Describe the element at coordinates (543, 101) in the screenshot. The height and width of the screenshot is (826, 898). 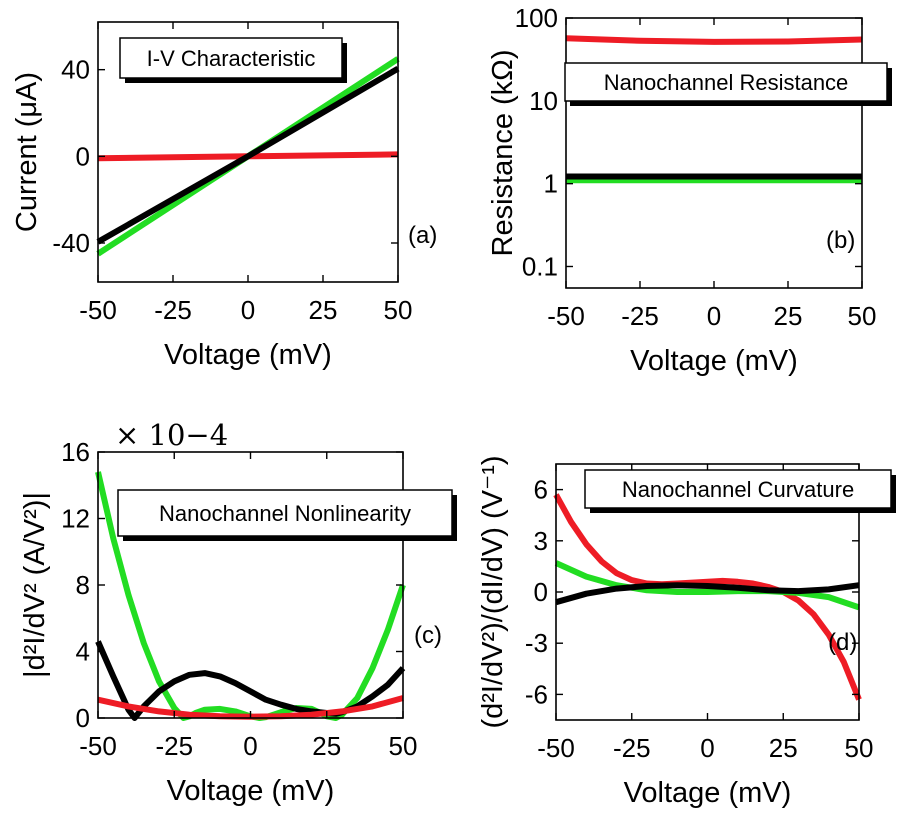
I see `y-tick-label: 10` at that location.